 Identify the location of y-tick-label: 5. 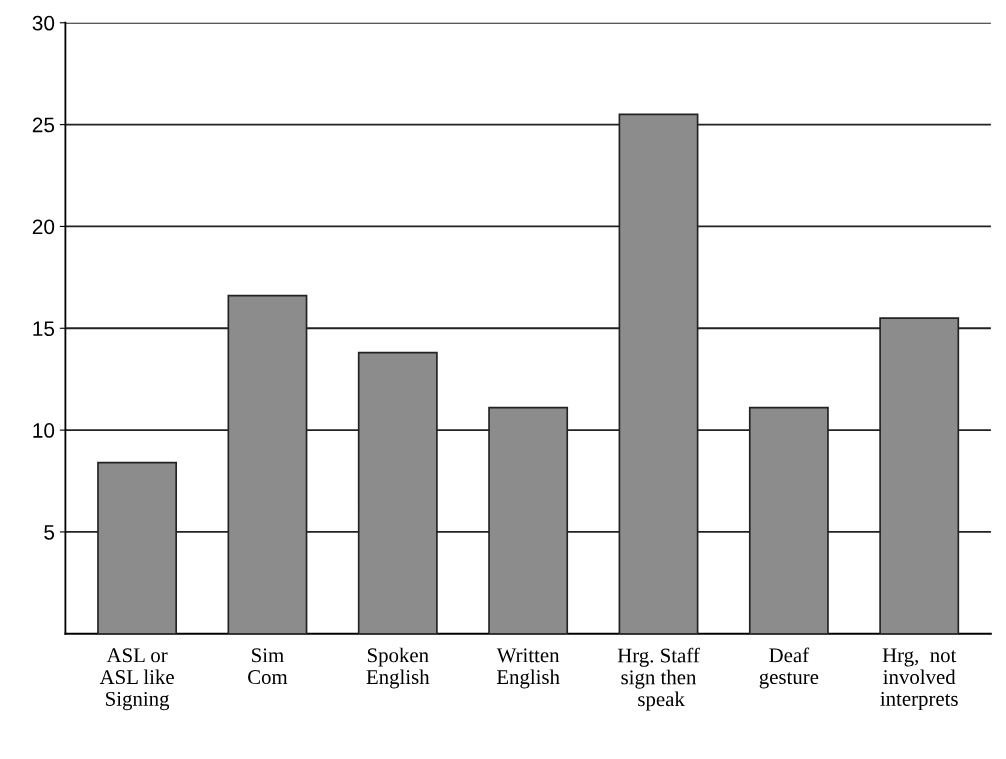
(49, 532).